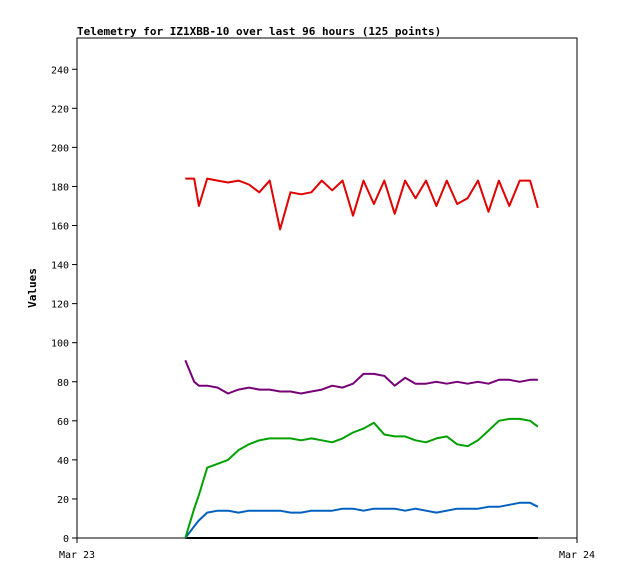 Image resolution: width=618 pixels, height=579 pixels. Describe the element at coordinates (77, 555) in the screenshot. I see `x-tick-label: Mar 23` at that location.